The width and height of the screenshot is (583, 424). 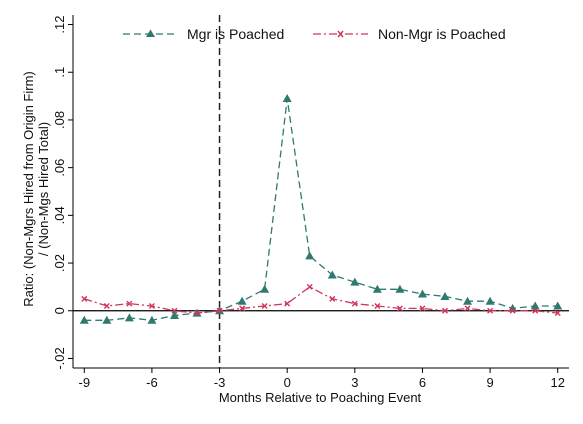 I want to click on y-tick-label-group: .12, so click(x=59, y=25).